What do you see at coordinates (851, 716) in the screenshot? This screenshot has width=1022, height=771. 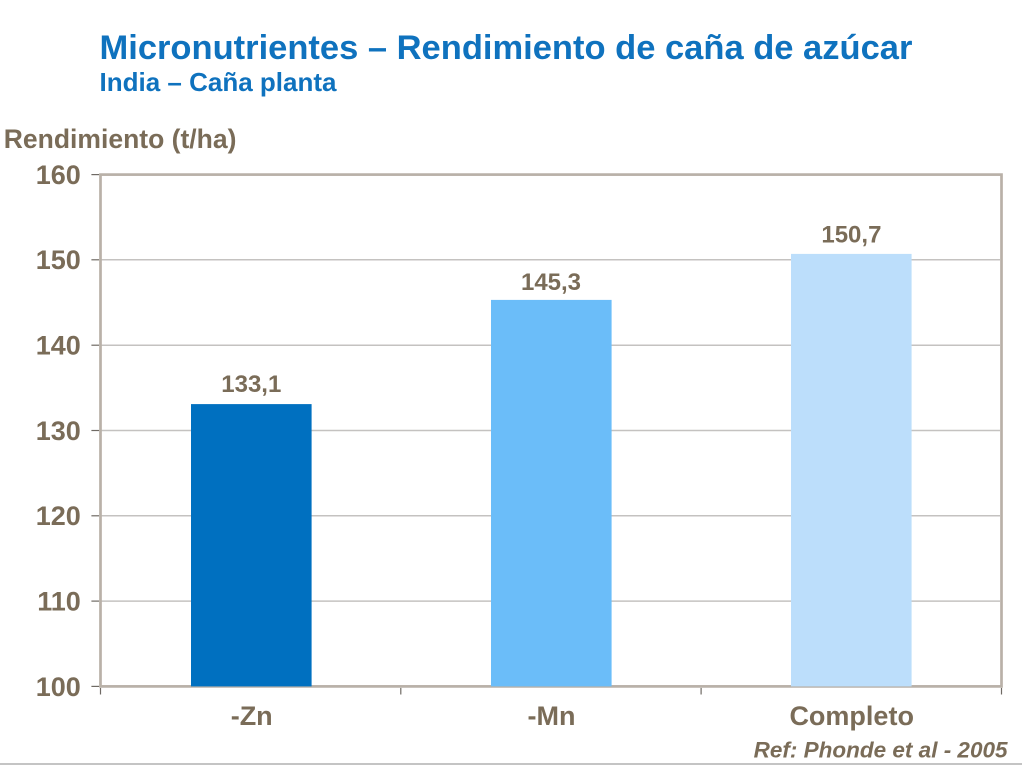 I see `svg-text: Completo` at bounding box center [851, 716].